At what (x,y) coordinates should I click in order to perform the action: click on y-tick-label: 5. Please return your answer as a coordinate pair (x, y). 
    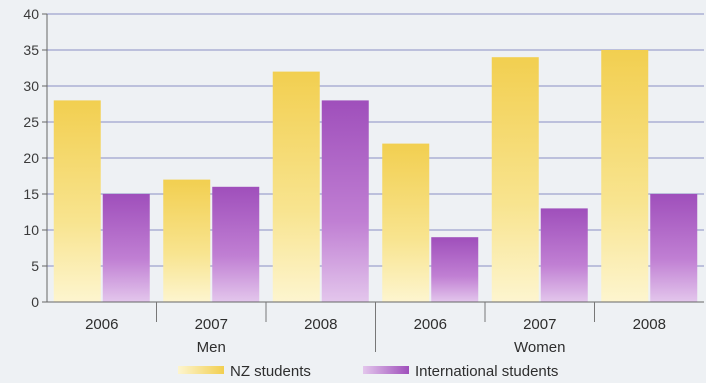
    Looking at the image, I should click on (35, 266).